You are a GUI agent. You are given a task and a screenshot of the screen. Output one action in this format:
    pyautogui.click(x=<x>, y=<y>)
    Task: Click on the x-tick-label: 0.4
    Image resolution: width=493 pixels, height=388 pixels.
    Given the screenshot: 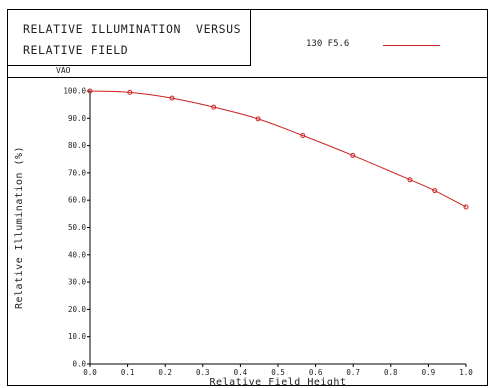 What is the action you would take?
    pyautogui.click(x=241, y=372)
    